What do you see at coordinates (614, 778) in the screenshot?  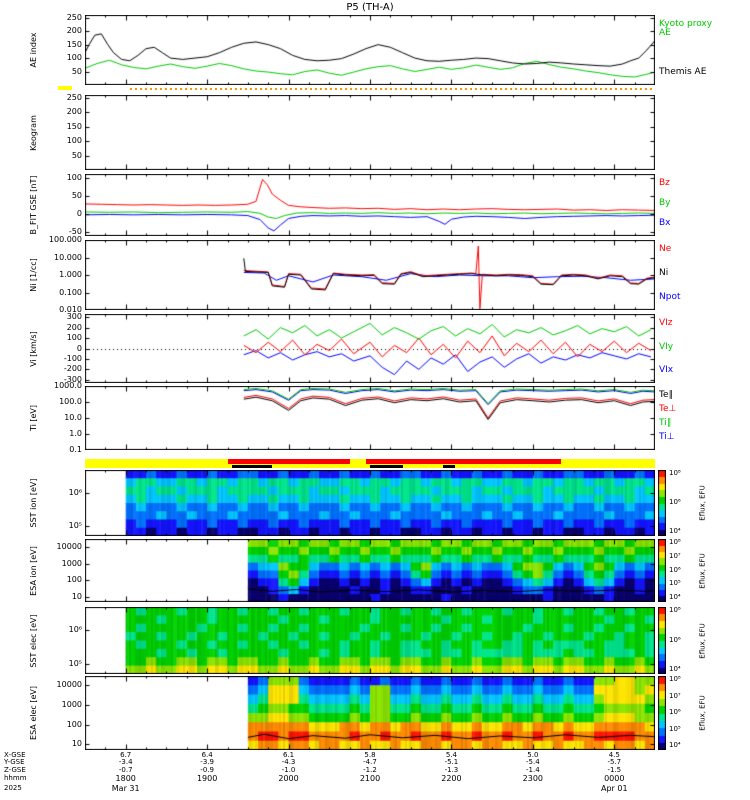 I see `time-tick-label: 0000` at bounding box center [614, 778].